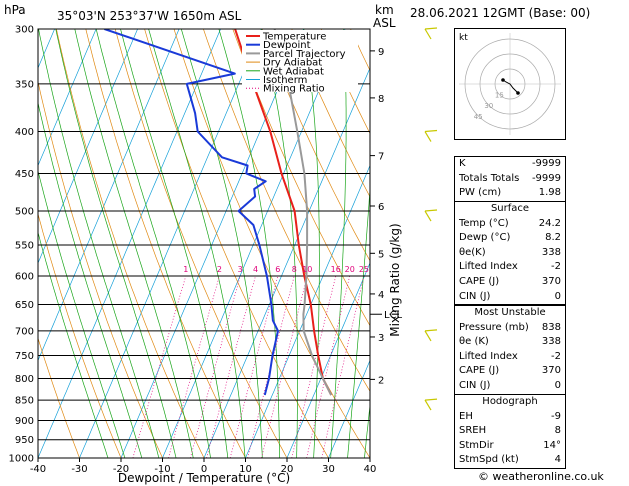 The width and height of the screenshot is (629, 486). I want to click on table-row: Totals Totals -9999, so click(510, 179).